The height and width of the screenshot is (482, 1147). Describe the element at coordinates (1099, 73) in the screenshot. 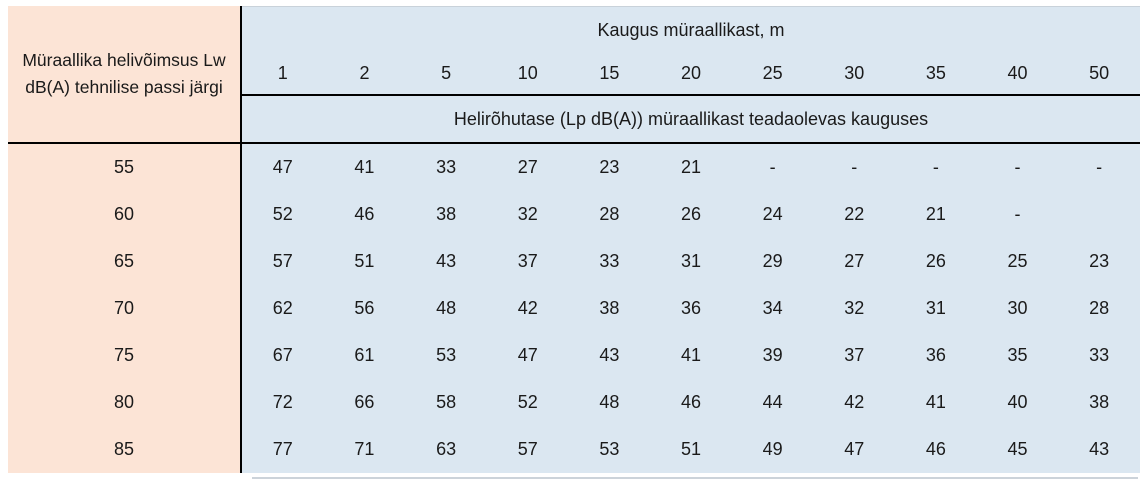

I see `distance-cell: 50` at that location.